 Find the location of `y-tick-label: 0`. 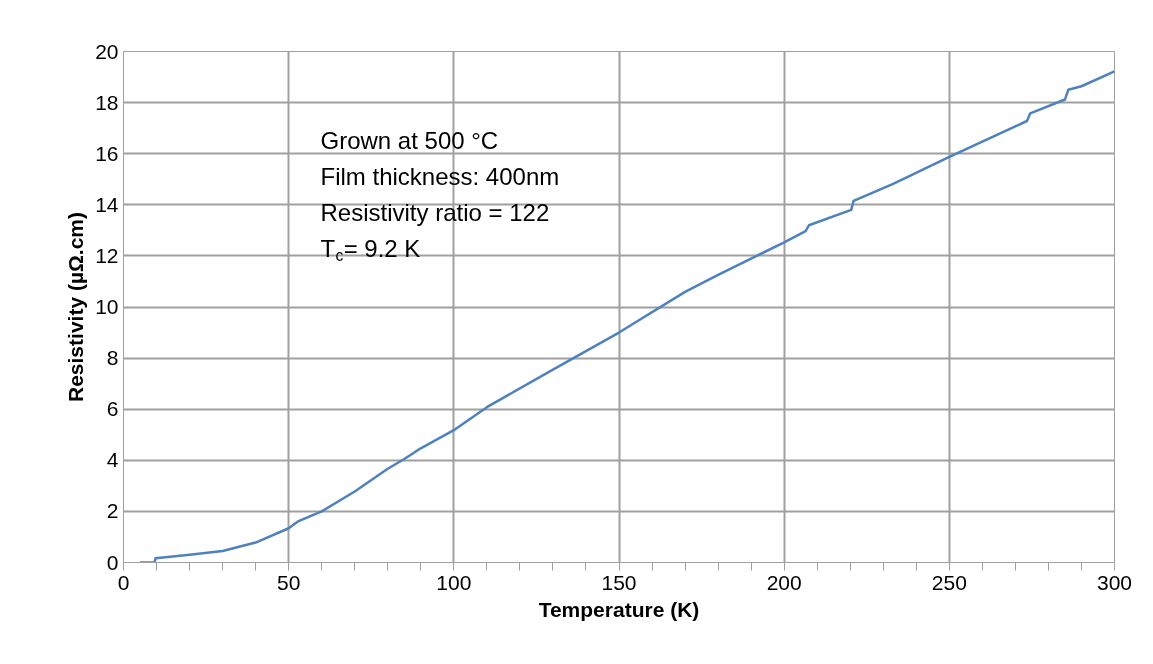

y-tick-label: 0 is located at coordinates (112, 562).